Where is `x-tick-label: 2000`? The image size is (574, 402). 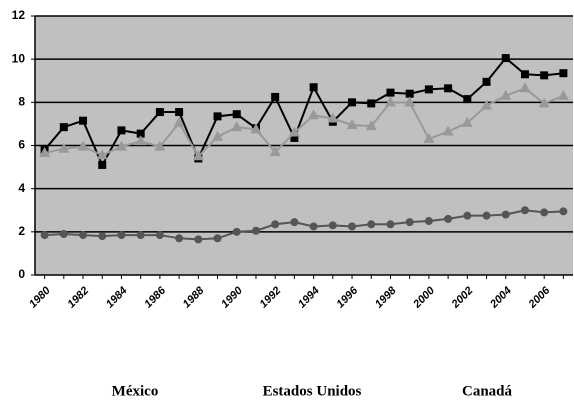
x-tick-label: 2000 is located at coordinates (424, 297).